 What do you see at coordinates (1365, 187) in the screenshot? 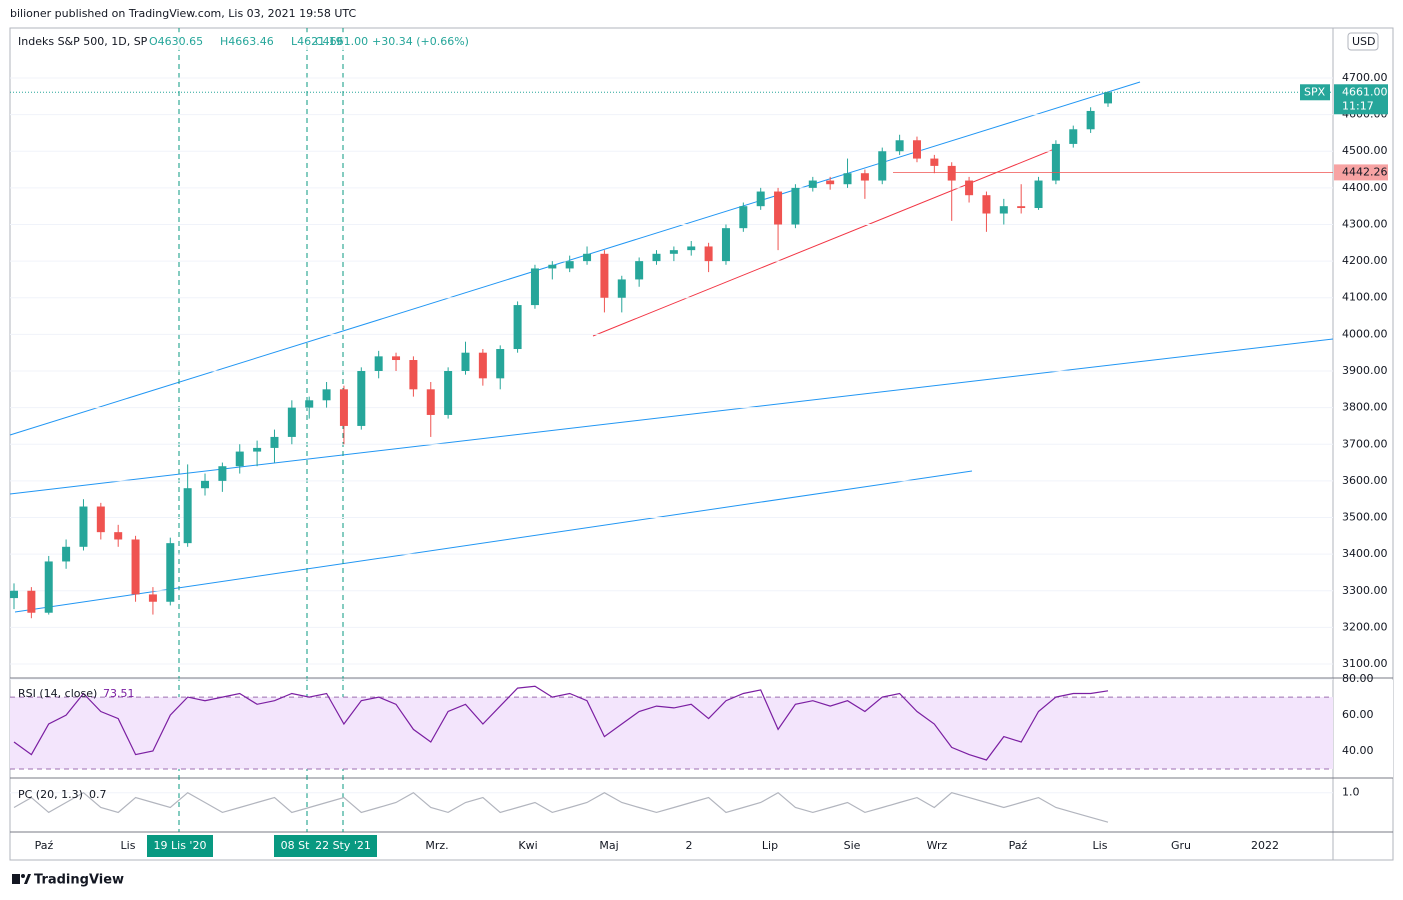
I see `y-tick-label: 4400.00` at bounding box center [1365, 187].